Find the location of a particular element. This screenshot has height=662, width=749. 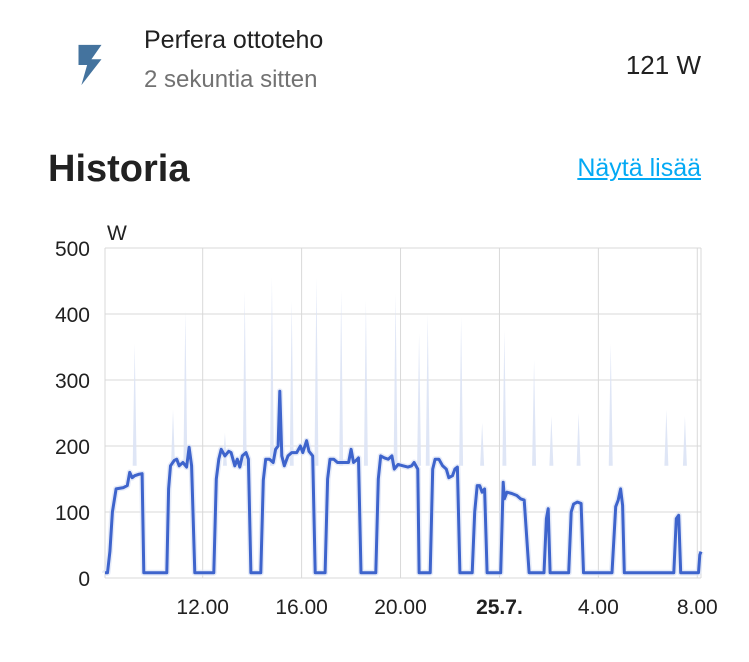

entity-name: Perfera ottoteho is located at coordinates (234, 40).